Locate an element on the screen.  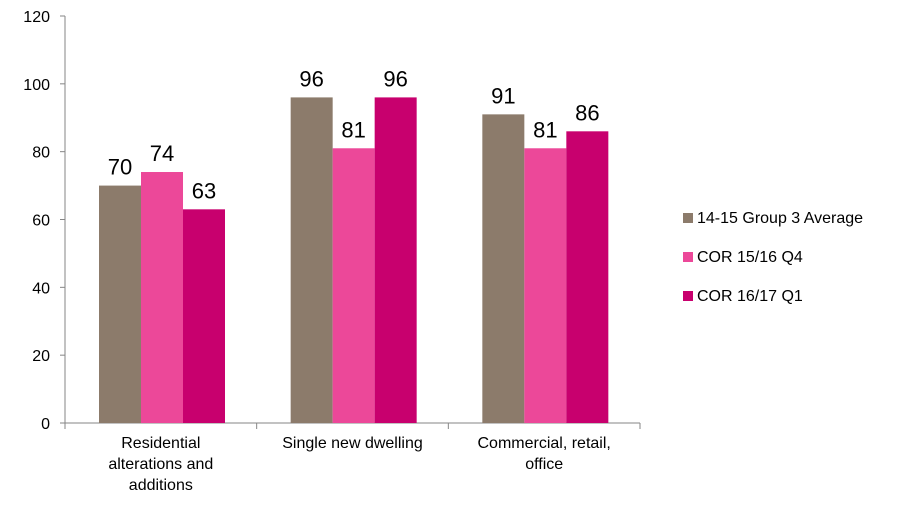
legend-label: COR 16/17 Q1 is located at coordinates (750, 296).